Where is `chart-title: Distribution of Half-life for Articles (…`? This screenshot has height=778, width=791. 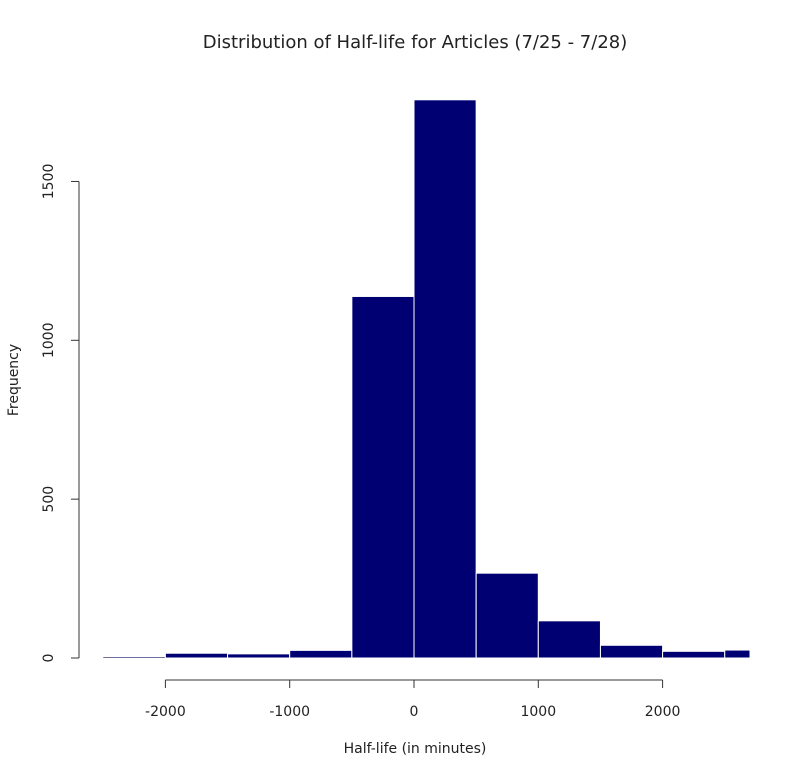
chart-title: Distribution of Half-life for Articles (… is located at coordinates (415, 42).